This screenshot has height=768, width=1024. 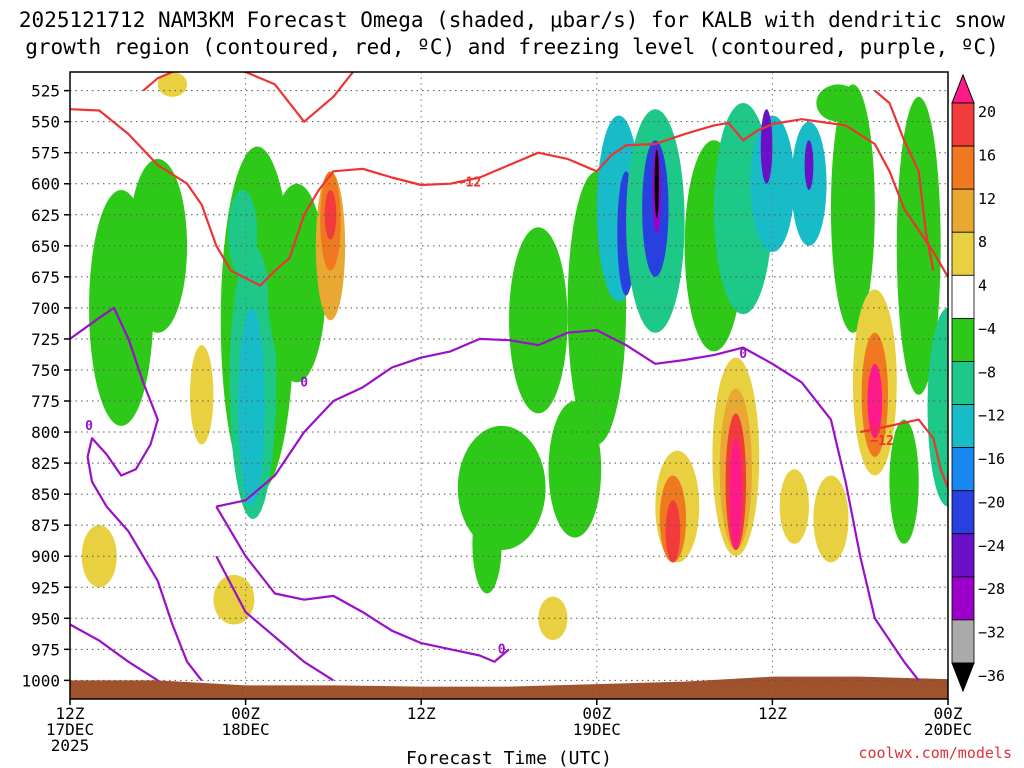 I want to click on x-tick-label-2-1: 12Z, so click(x=421, y=713).